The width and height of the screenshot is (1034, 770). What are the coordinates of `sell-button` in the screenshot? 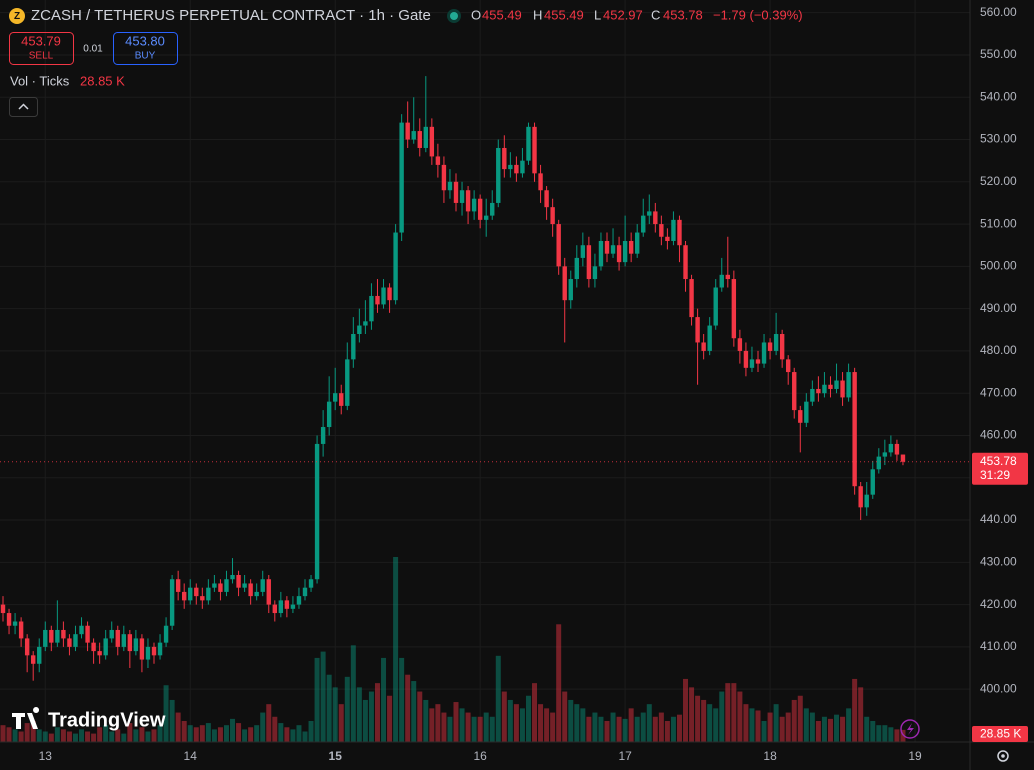 It's located at (41, 48).